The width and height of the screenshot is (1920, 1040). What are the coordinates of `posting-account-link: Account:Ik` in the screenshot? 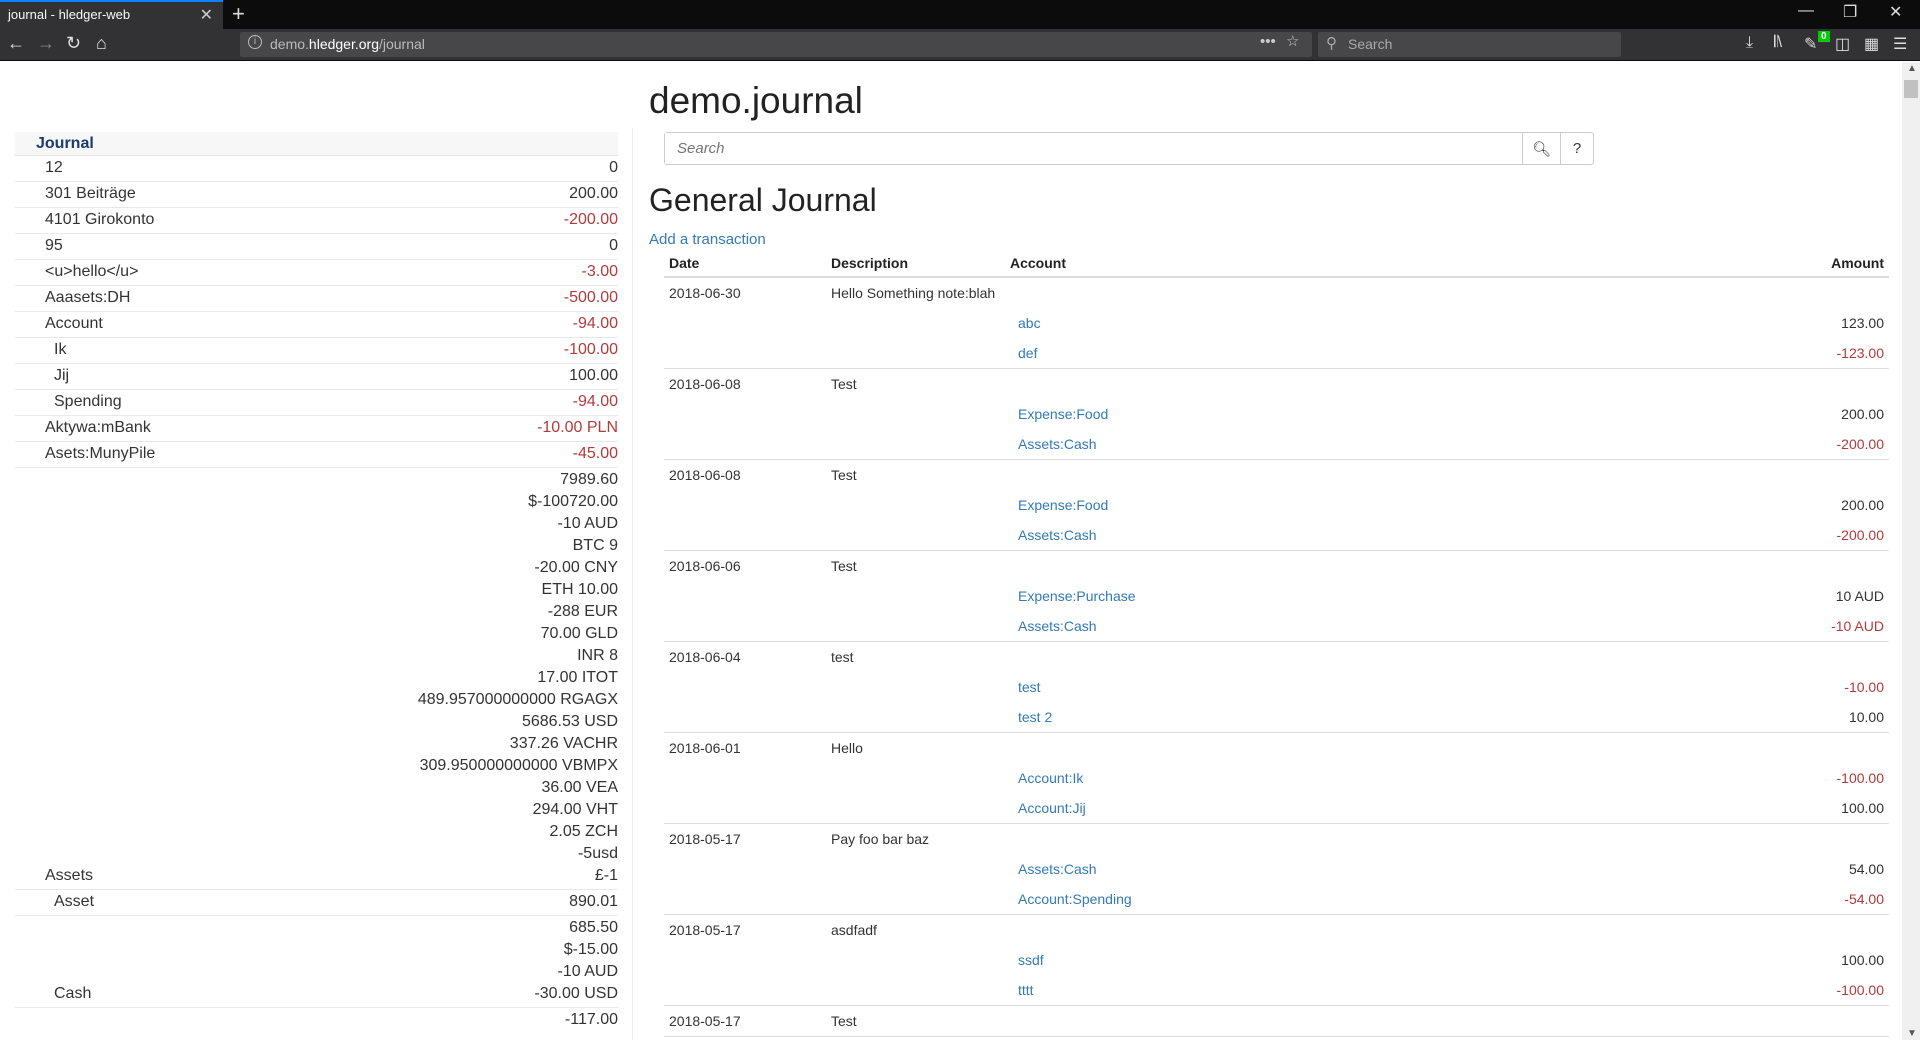 It's located at (1051, 778).